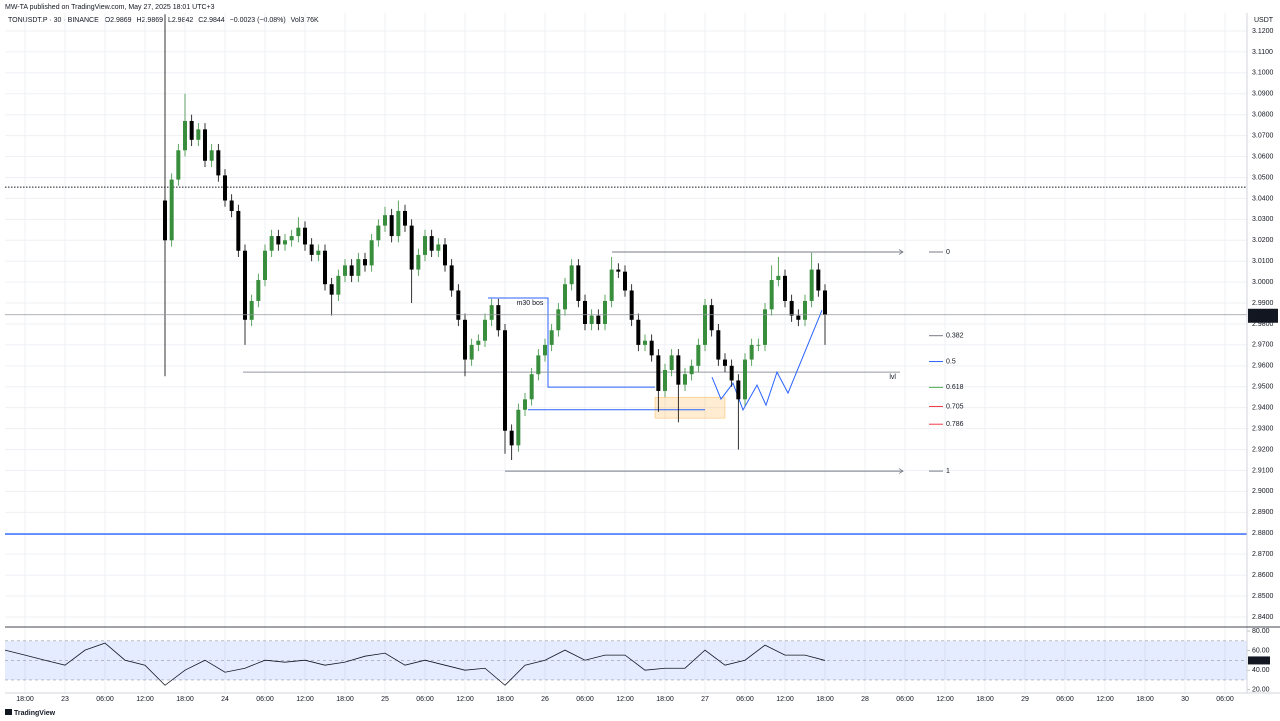 The width and height of the screenshot is (1280, 721). Describe the element at coordinates (1263, 428) in the screenshot. I see `y-tick-label: 2.9300` at that location.